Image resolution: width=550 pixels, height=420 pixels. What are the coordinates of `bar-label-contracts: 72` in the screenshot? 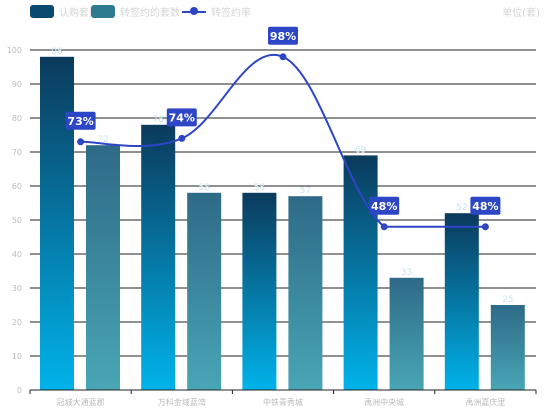 It's located at (102, 140).